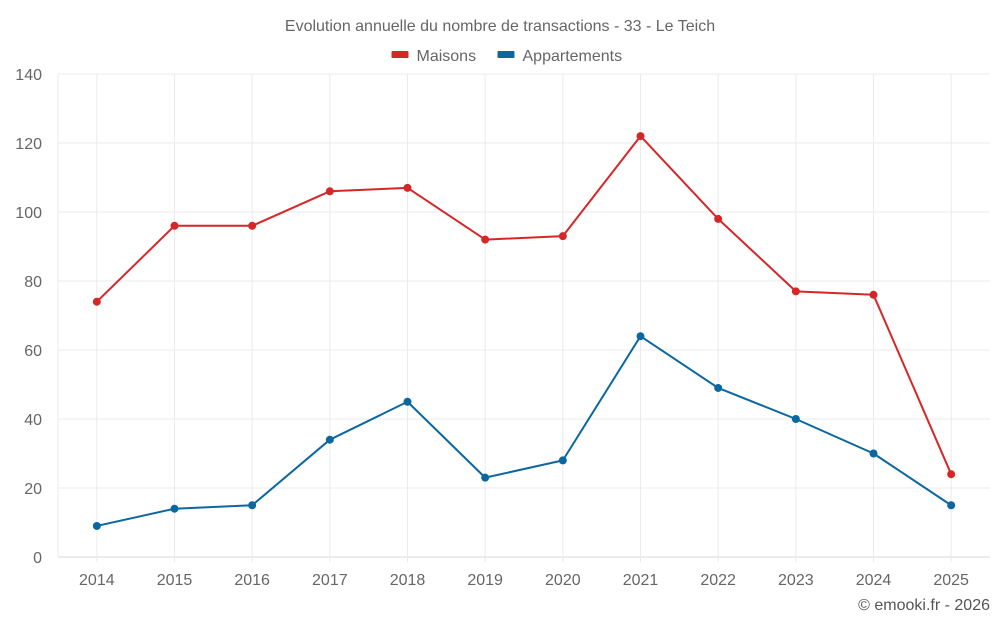  Describe the element at coordinates (33, 282) in the screenshot. I see `y-tick-label: 80` at that location.